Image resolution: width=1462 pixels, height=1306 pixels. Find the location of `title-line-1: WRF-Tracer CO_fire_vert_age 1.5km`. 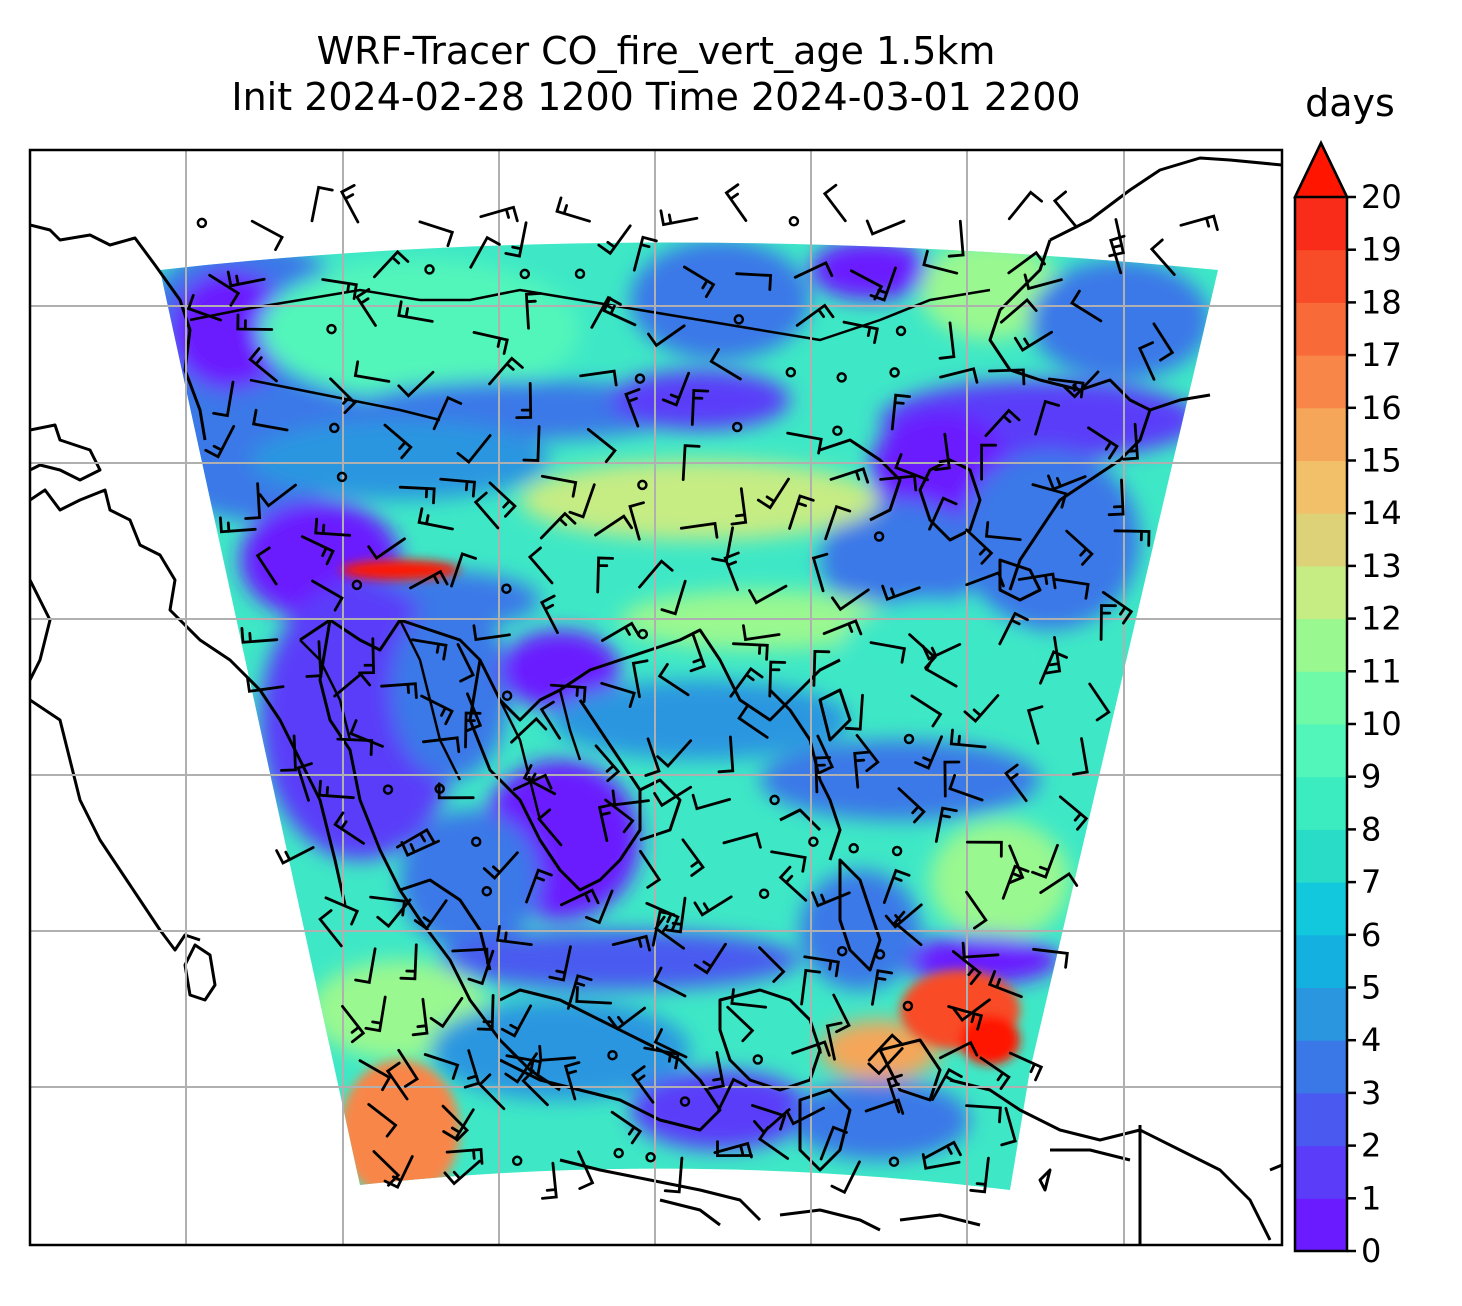

title-line-1: WRF-Tracer CO_fire_vert_age 1.5km is located at coordinates (656, 51).